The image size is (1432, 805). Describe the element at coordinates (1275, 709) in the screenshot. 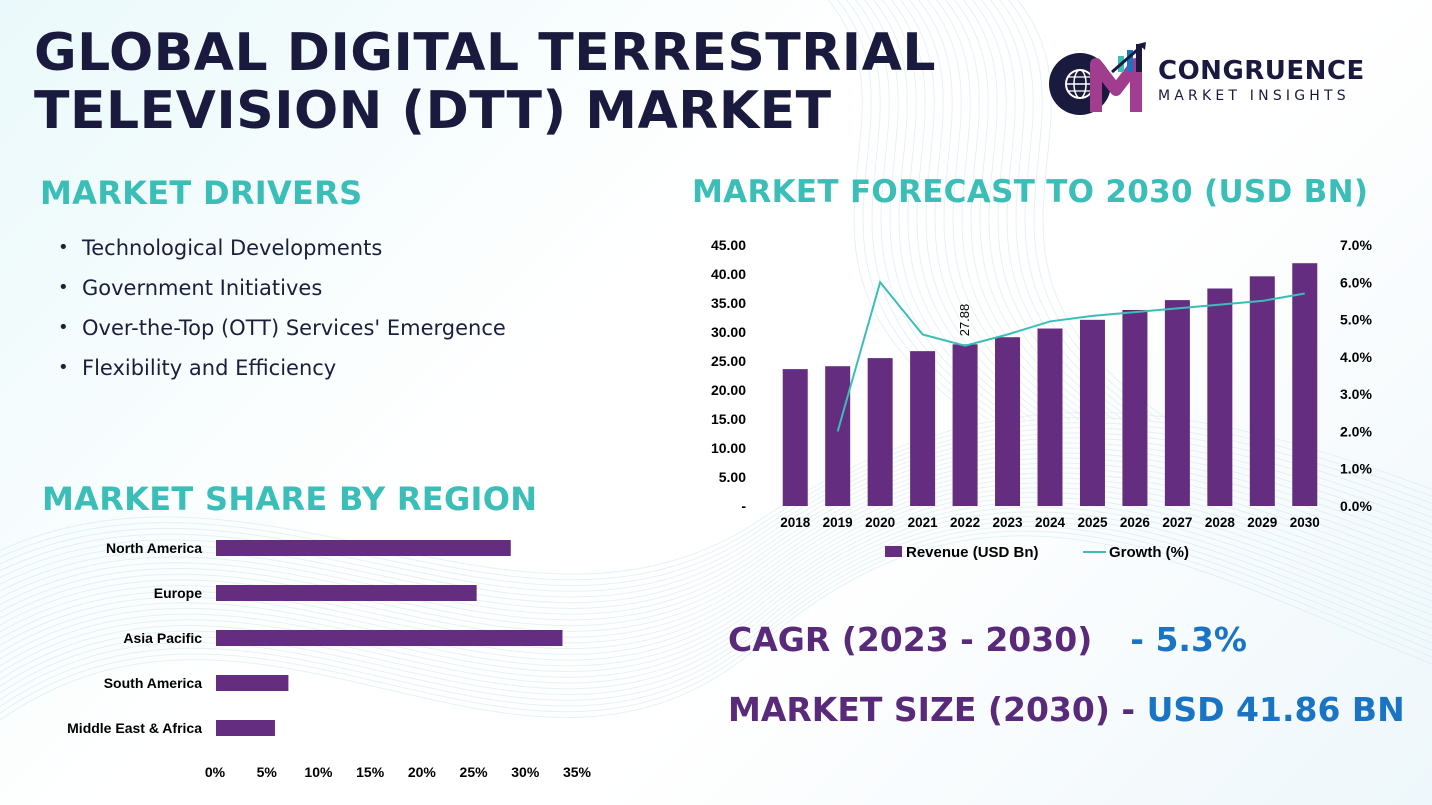

I see `market-size-value: USD 41.86 BN` at that location.